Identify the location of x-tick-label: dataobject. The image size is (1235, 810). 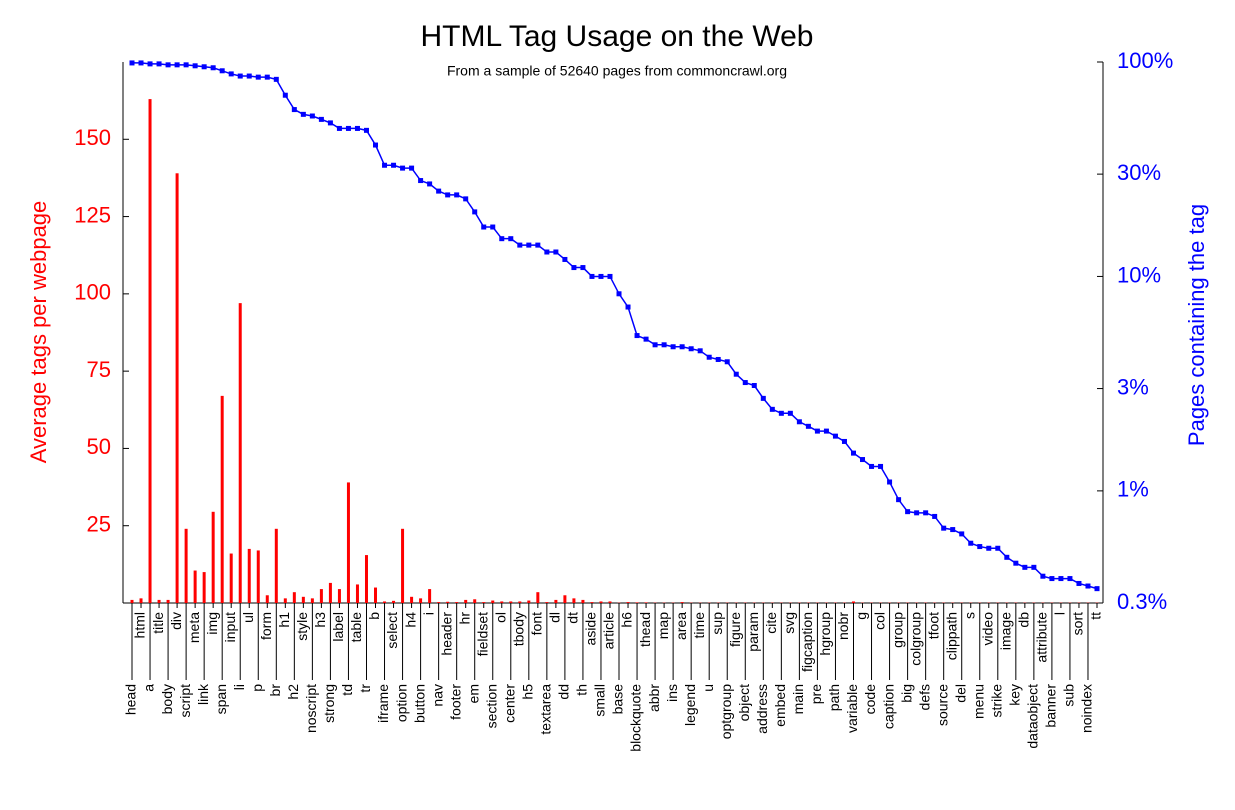
(1033, 716).